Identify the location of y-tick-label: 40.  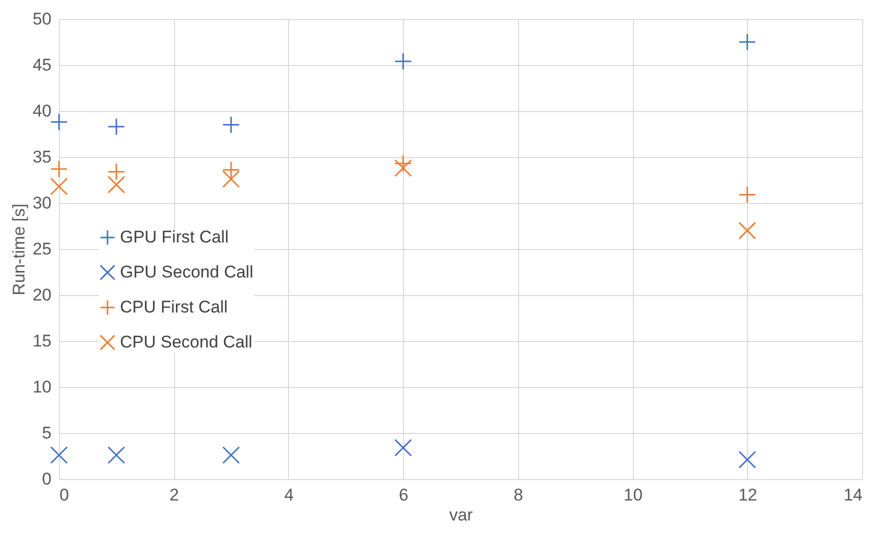
(42, 111).